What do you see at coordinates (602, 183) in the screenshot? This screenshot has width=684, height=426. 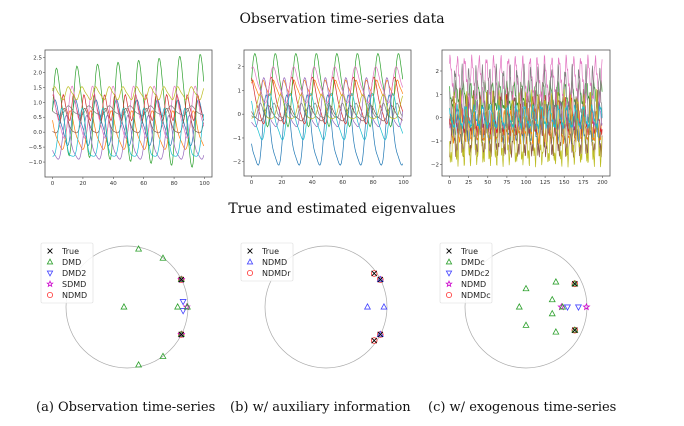 I see `x-tick-label: 200` at bounding box center [602, 183].